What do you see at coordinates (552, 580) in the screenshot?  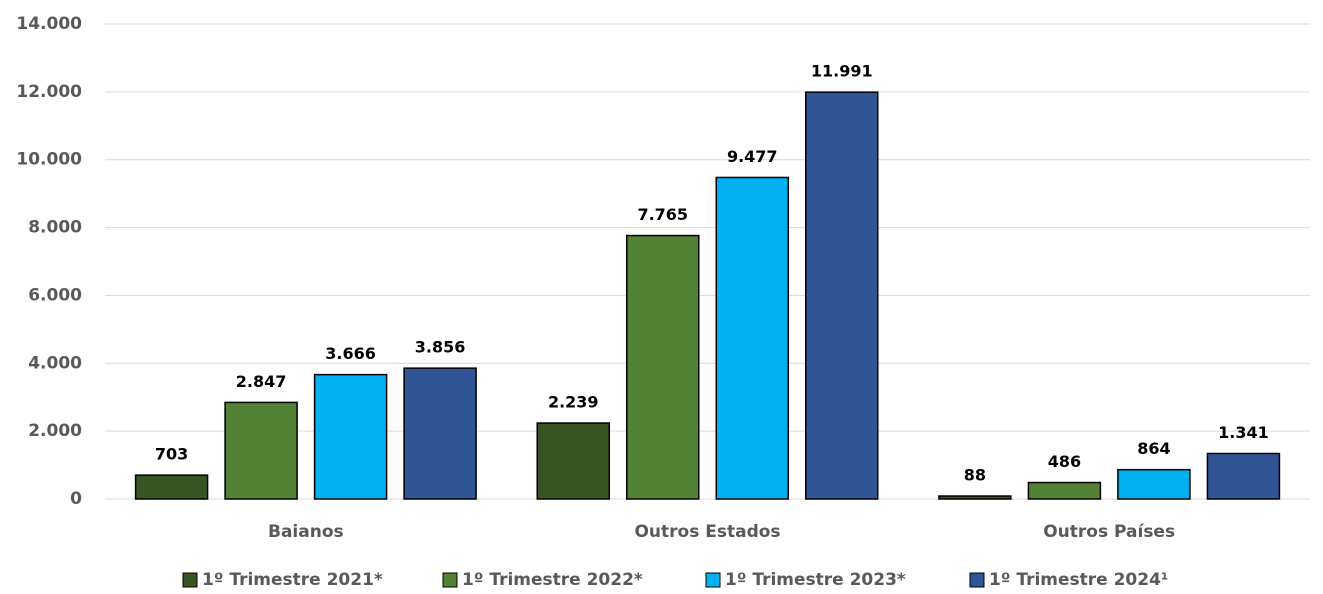 I see `legend-label: 1º Trimestre 2022*` at bounding box center [552, 580].